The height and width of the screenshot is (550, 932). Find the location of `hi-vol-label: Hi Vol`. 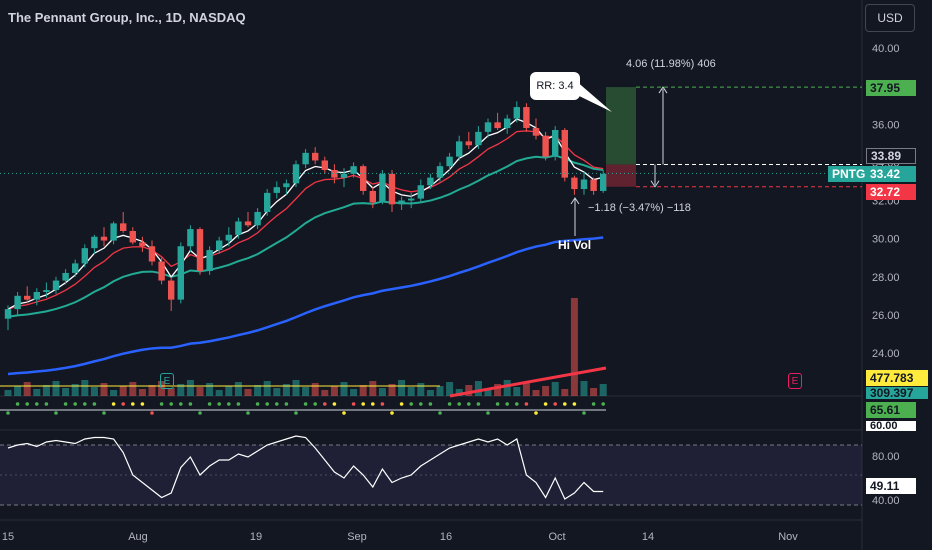

hi-vol-label: Hi Vol is located at coordinates (575, 245).